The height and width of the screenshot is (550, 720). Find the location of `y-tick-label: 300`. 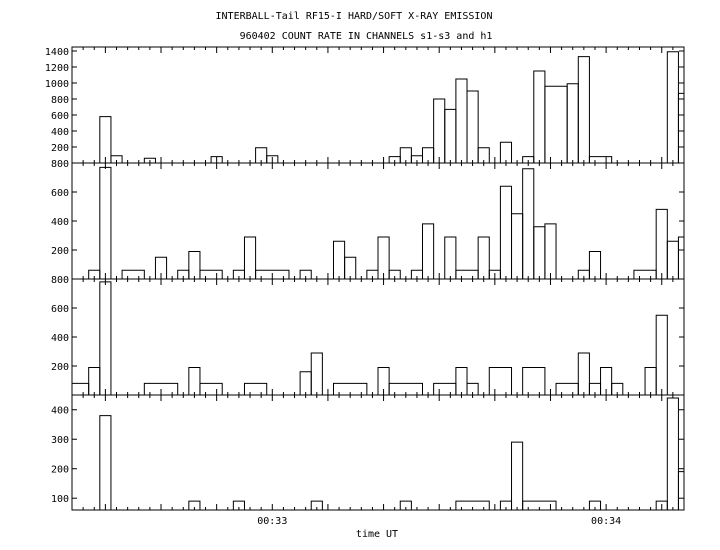

y-tick-label: 300 is located at coordinates (60, 440).